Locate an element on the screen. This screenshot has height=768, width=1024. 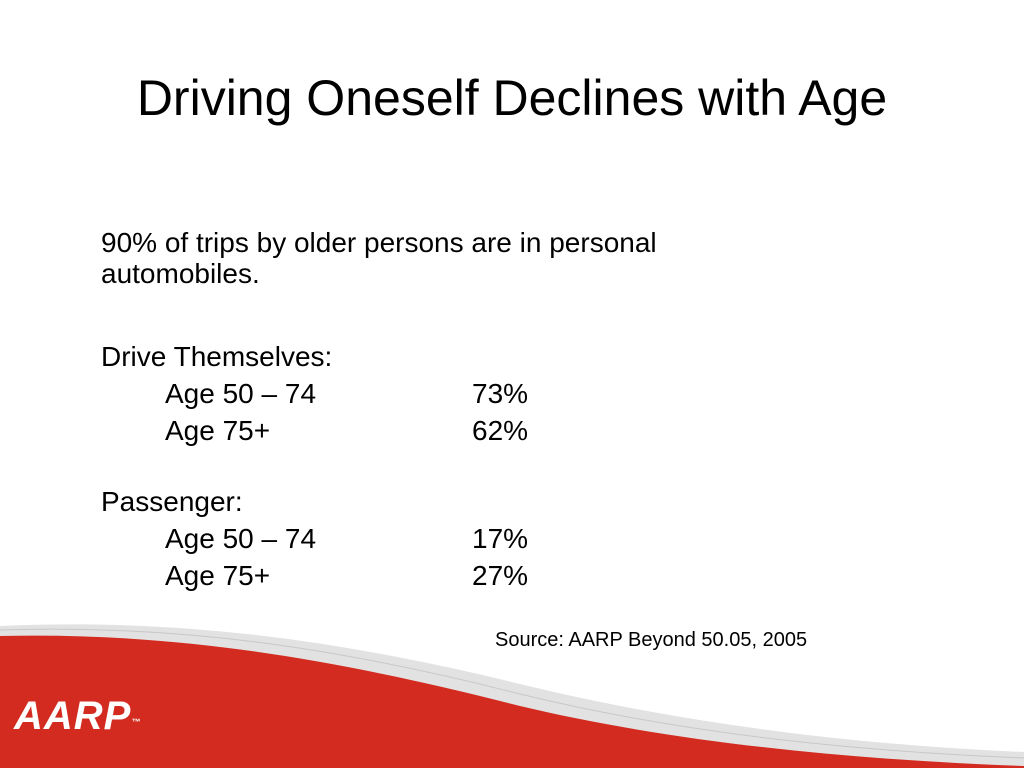
trademark-mark: ™ is located at coordinates (136, 722).